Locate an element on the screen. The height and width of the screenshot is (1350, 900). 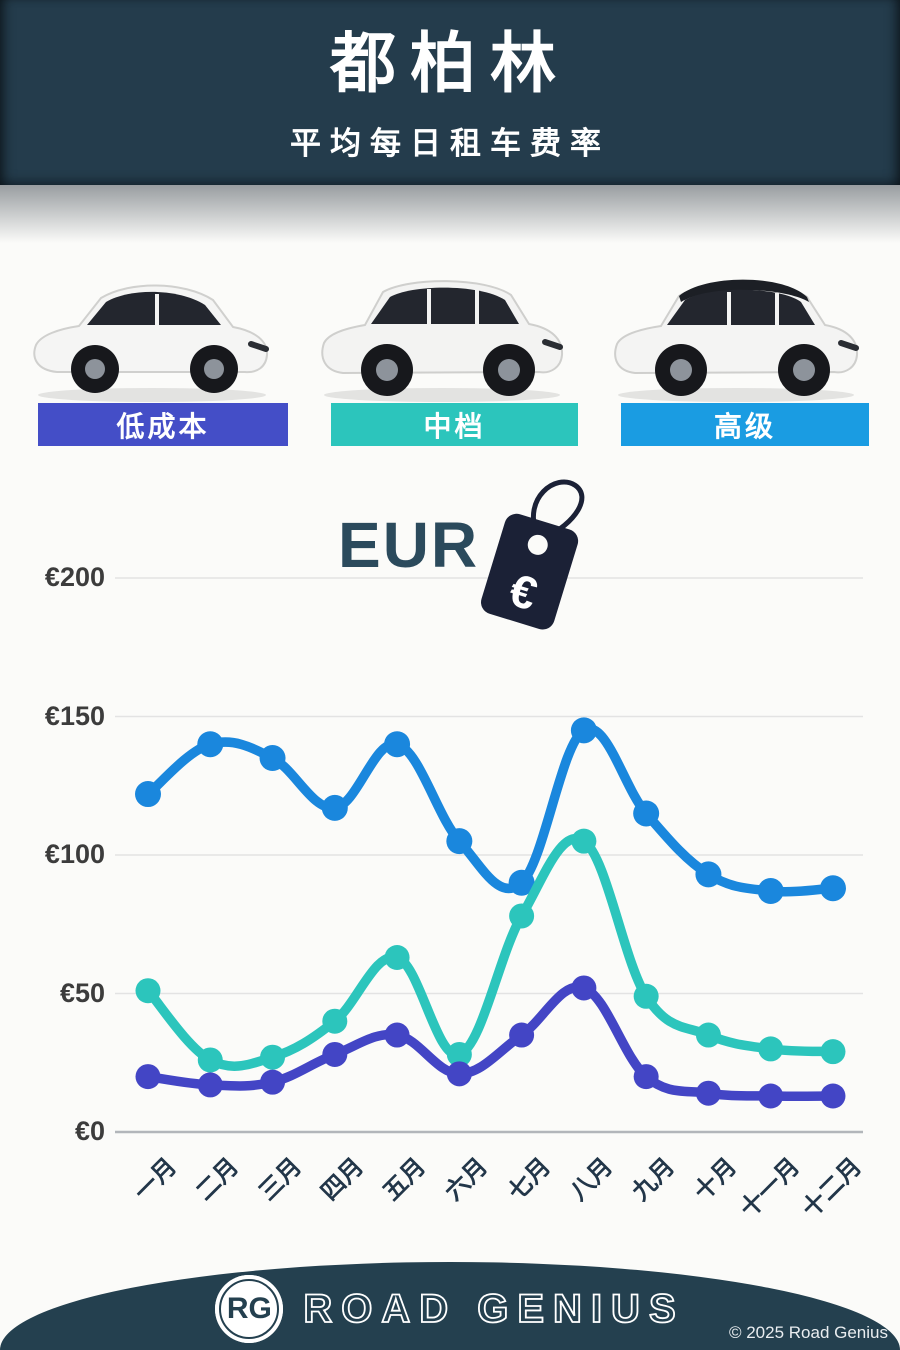
data-point-中档-十二月 is located at coordinates (833, 1052).